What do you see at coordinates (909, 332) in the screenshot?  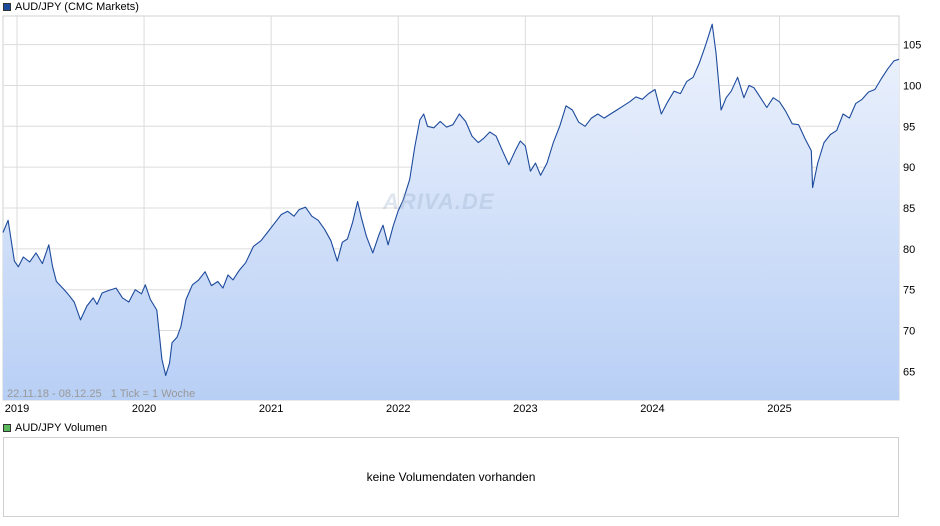 I see `y-tick-label: 70` at bounding box center [909, 332].